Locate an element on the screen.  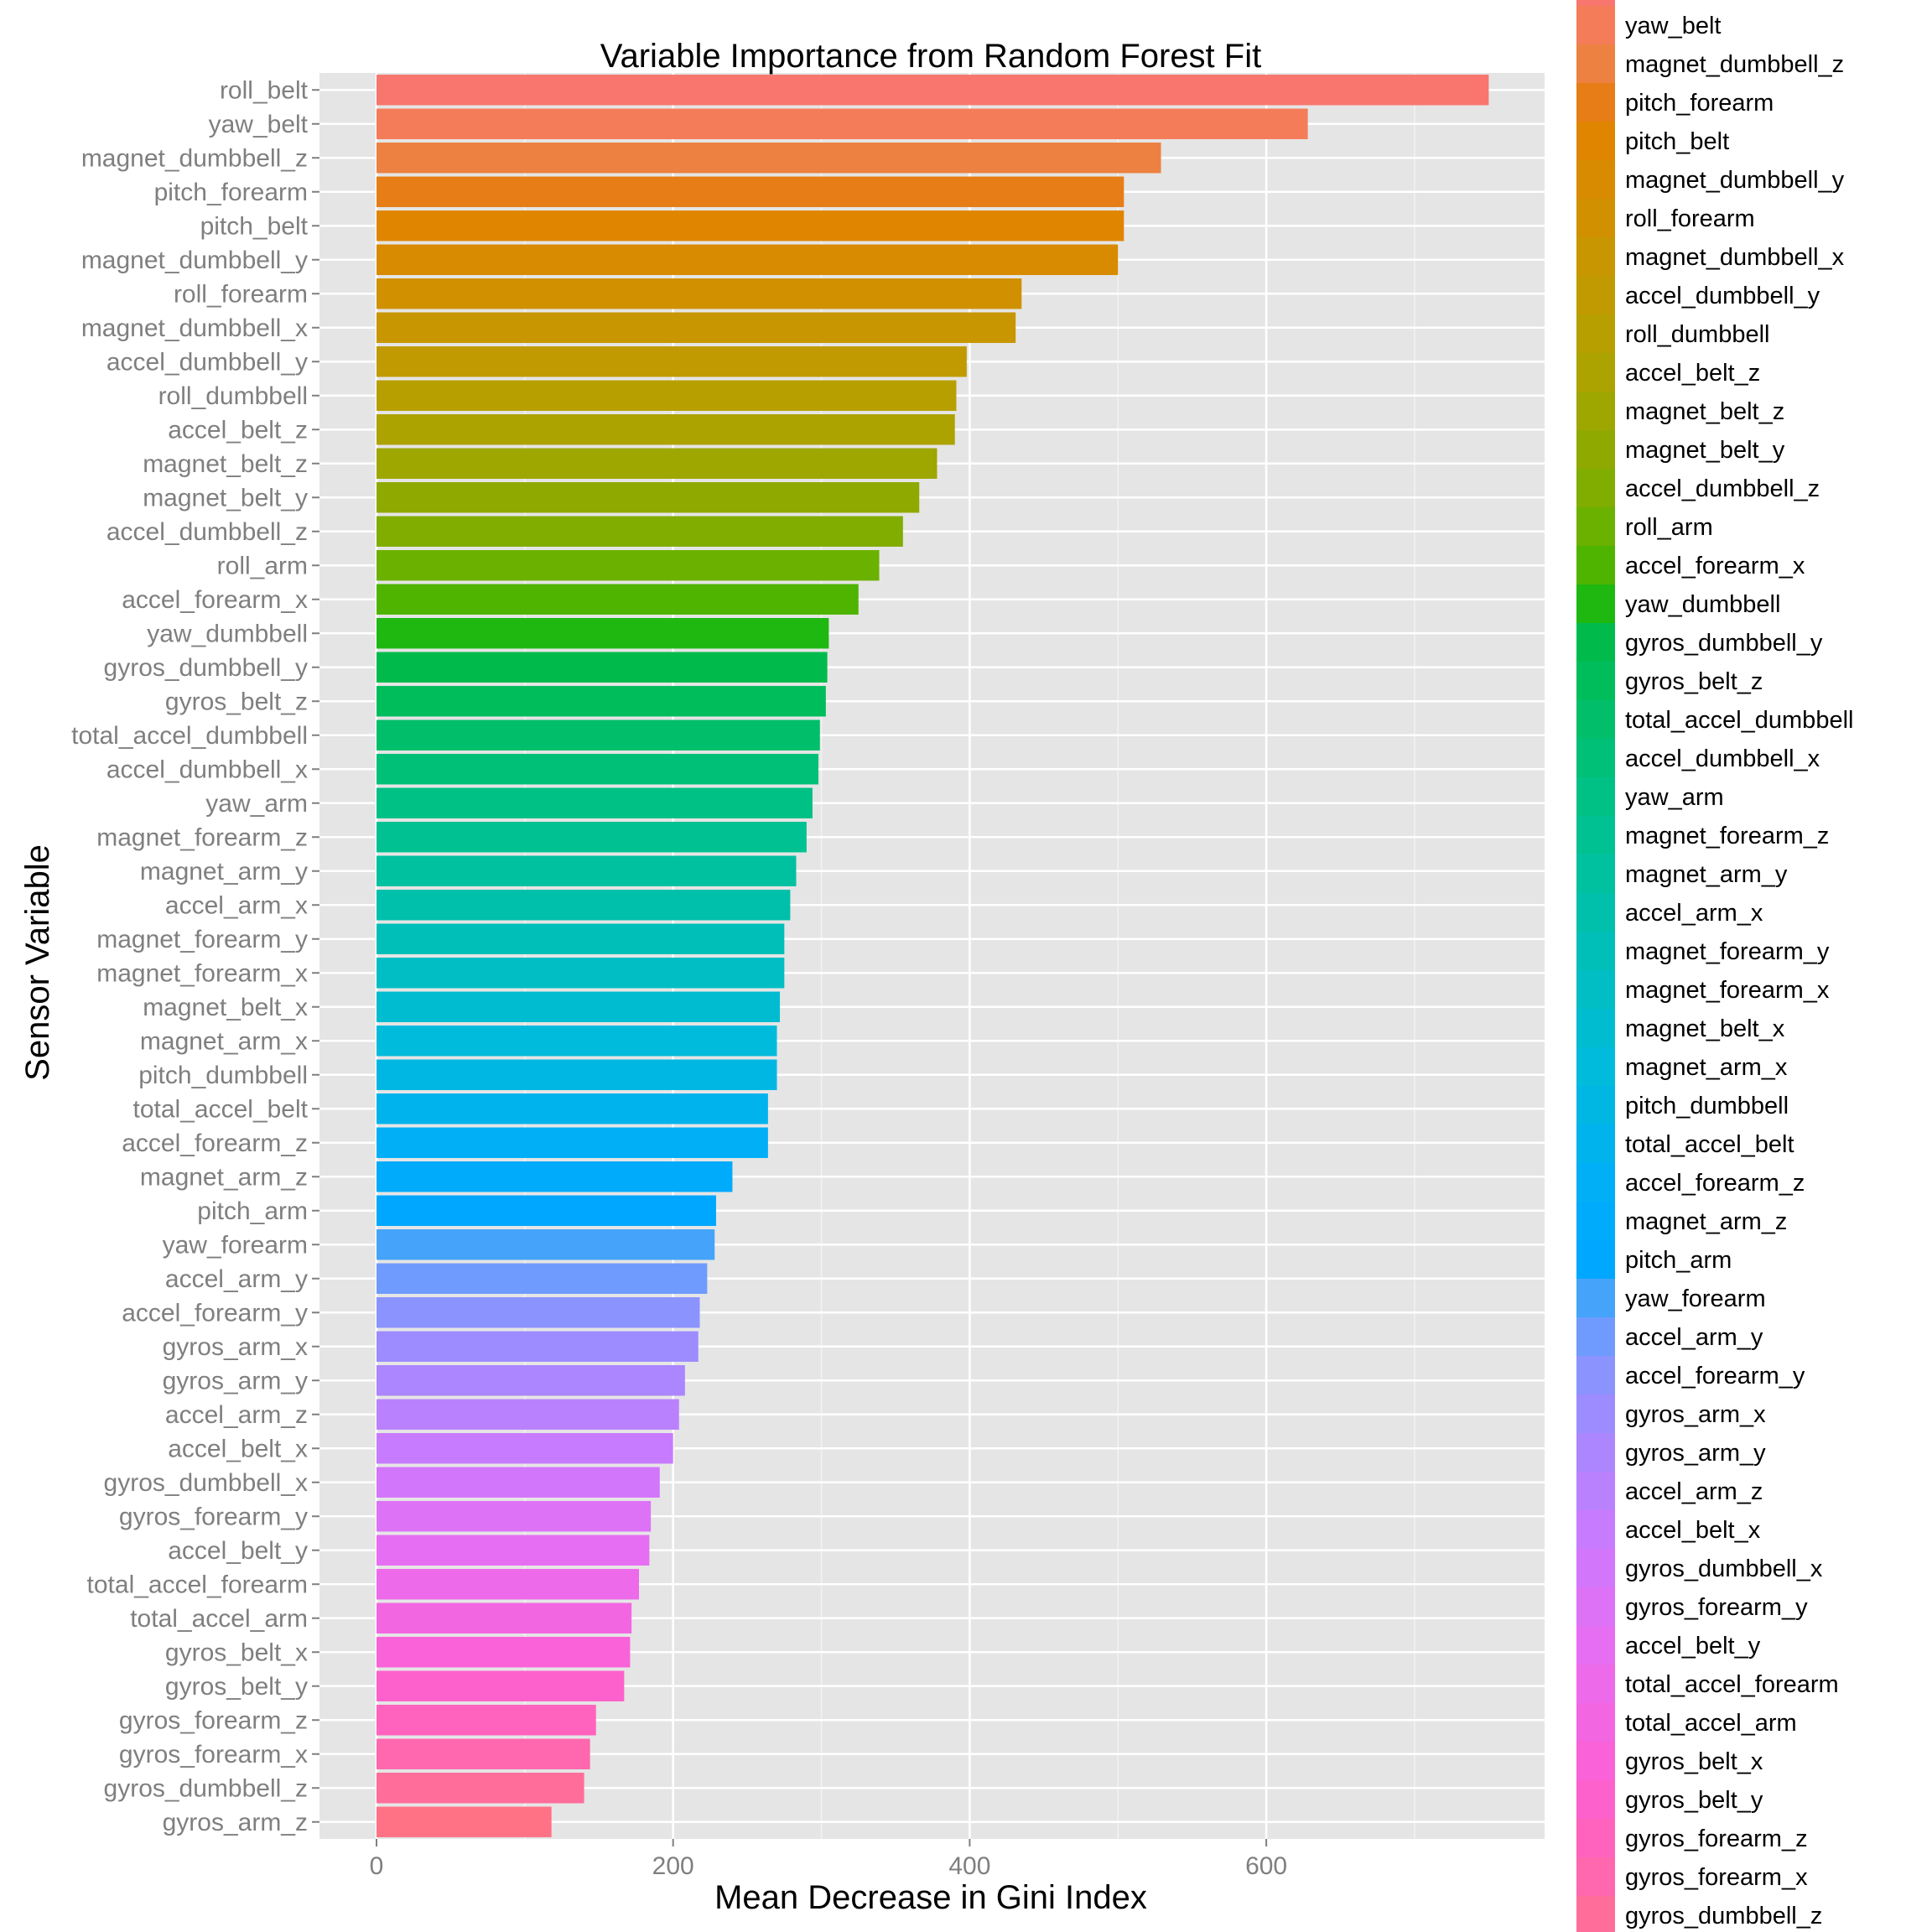
legend-label: gyros_dumbbell_x is located at coordinates (1724, 1568).